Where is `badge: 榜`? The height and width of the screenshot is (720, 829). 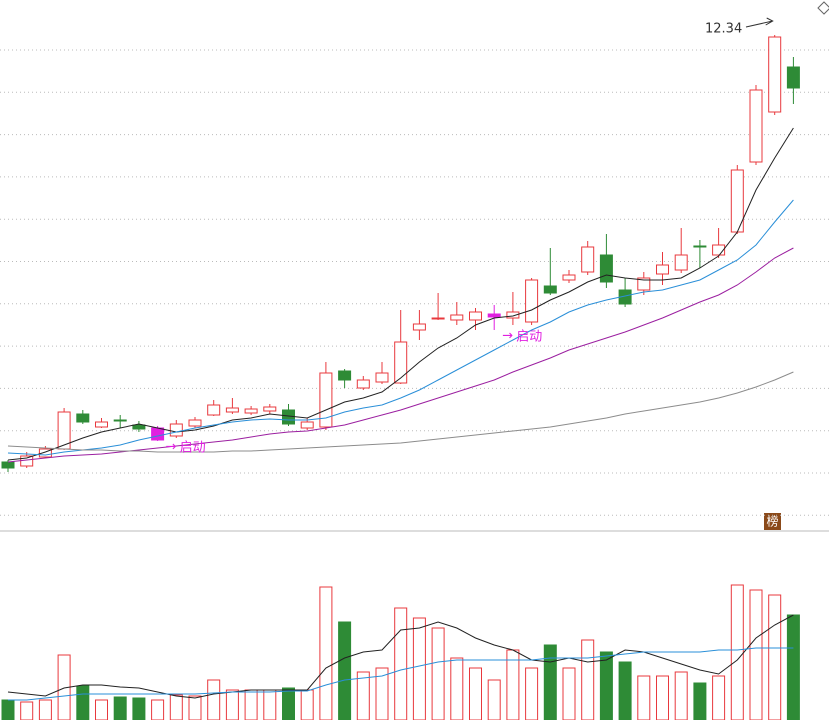
badge: 榜 is located at coordinates (772, 521).